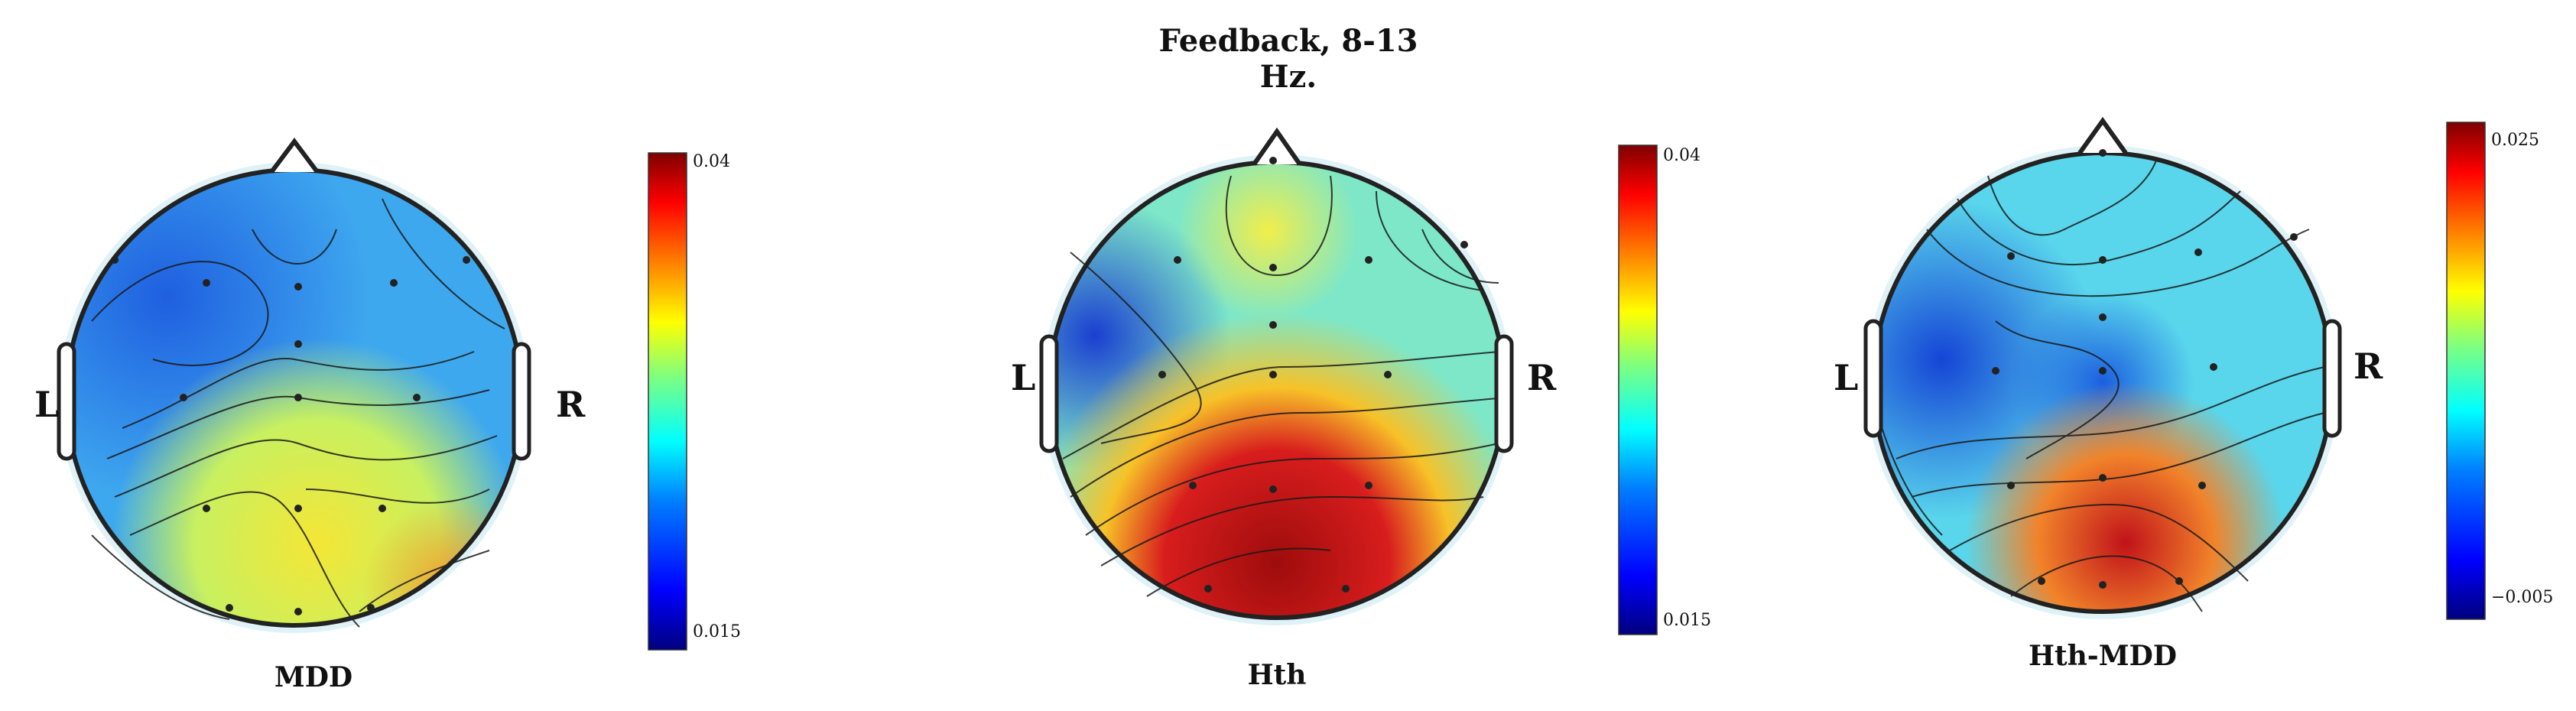 The image size is (2576, 711). Describe the element at coordinates (2515, 140) in the screenshot. I see `colorbar-max-label: 0.025` at that location.